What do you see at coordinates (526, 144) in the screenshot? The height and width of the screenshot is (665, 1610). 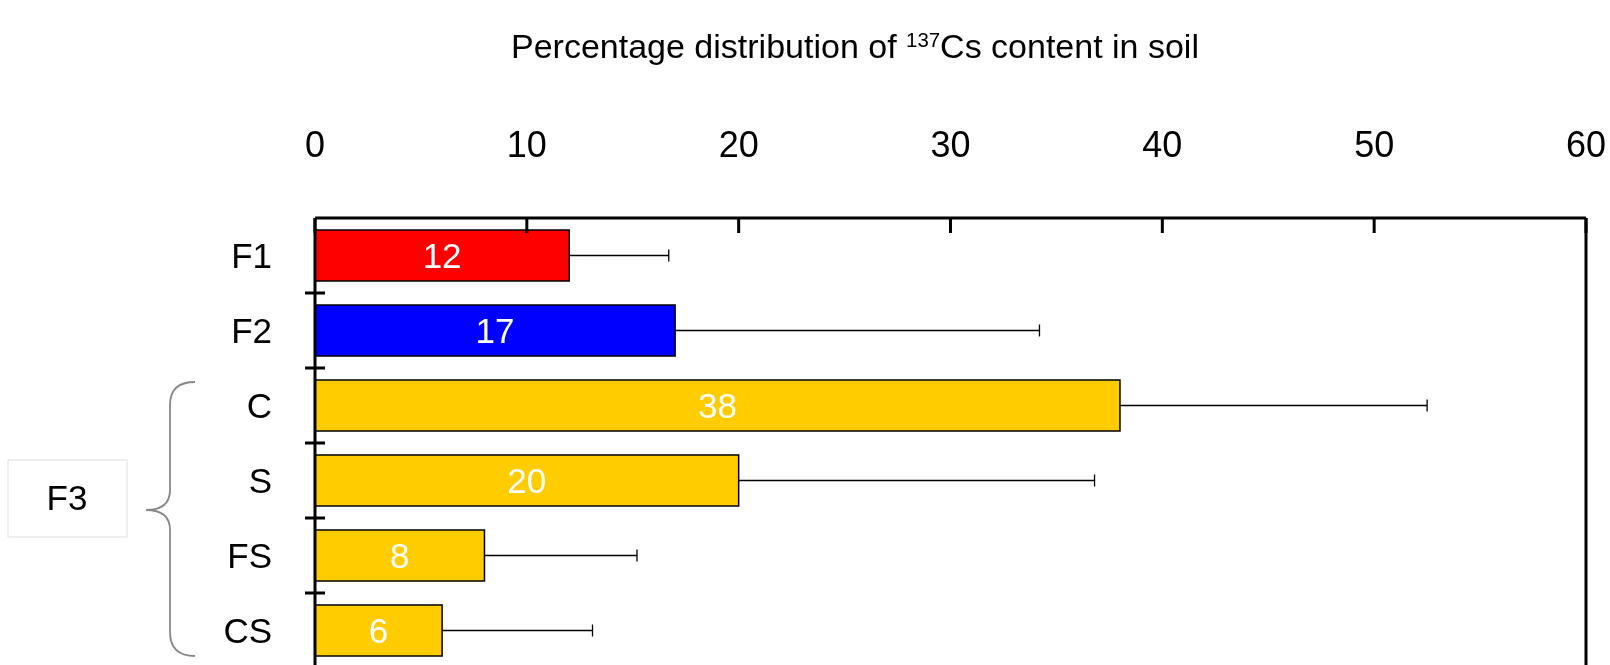 I see `x-tick-label: 10` at bounding box center [526, 144].